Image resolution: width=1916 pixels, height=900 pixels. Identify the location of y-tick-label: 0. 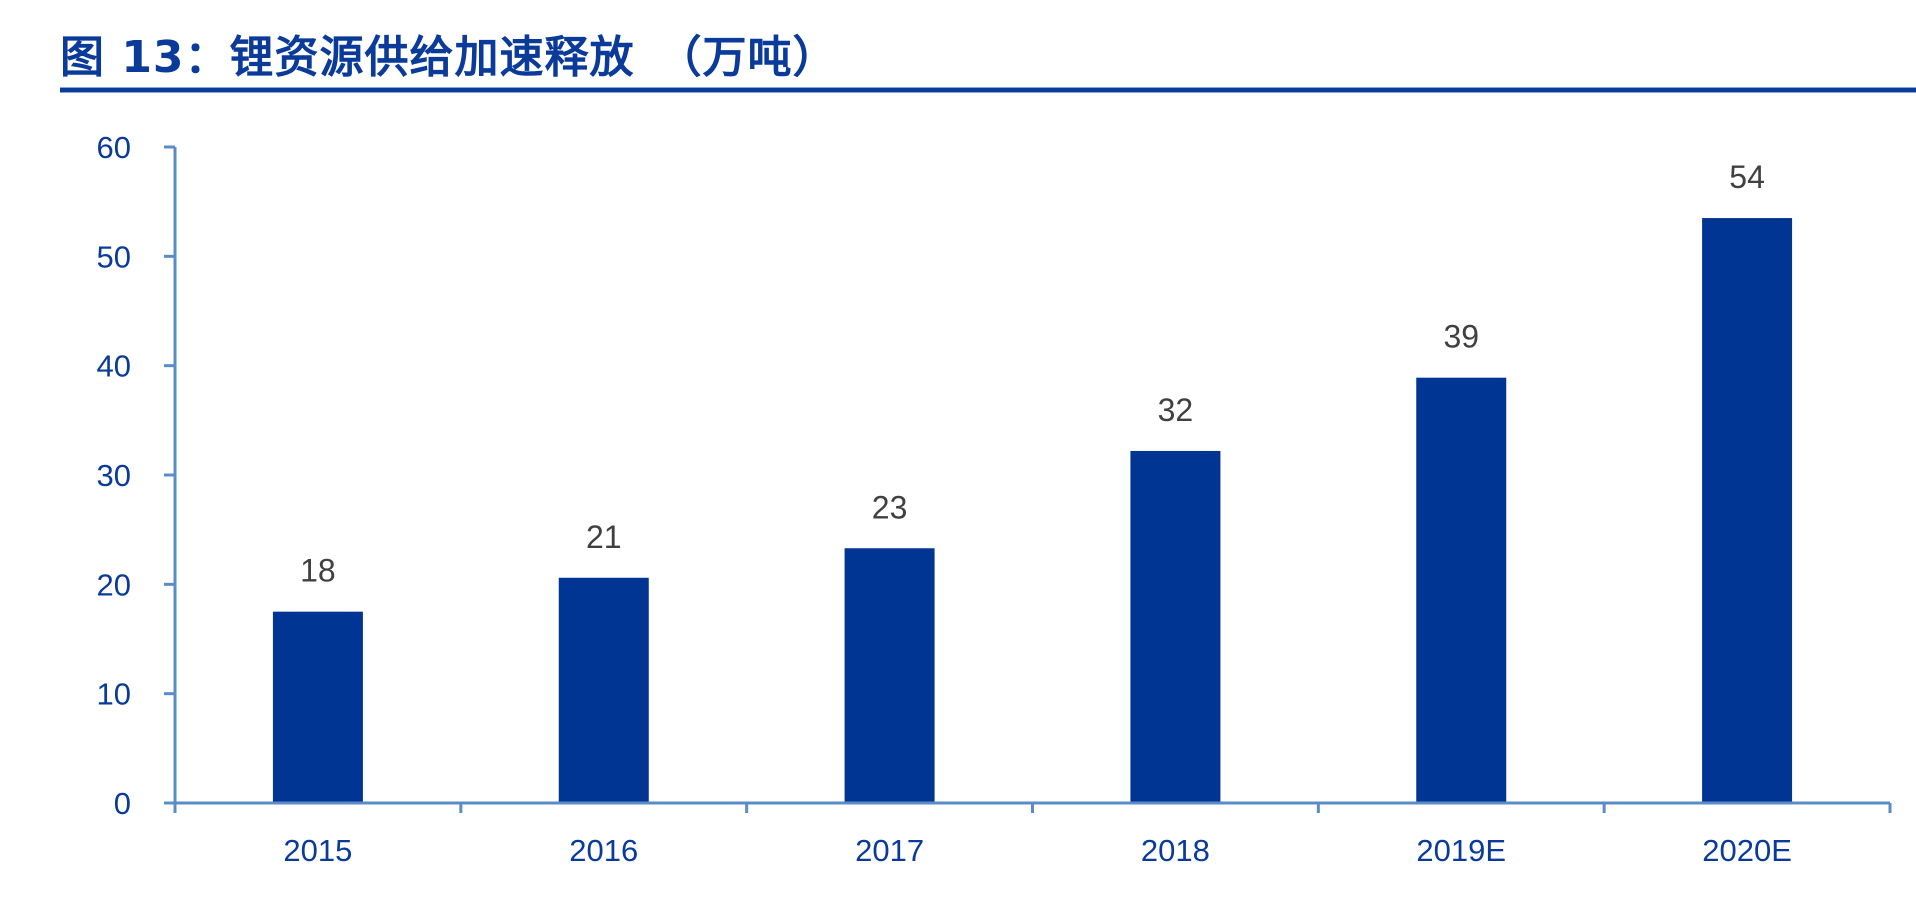
(122, 803).